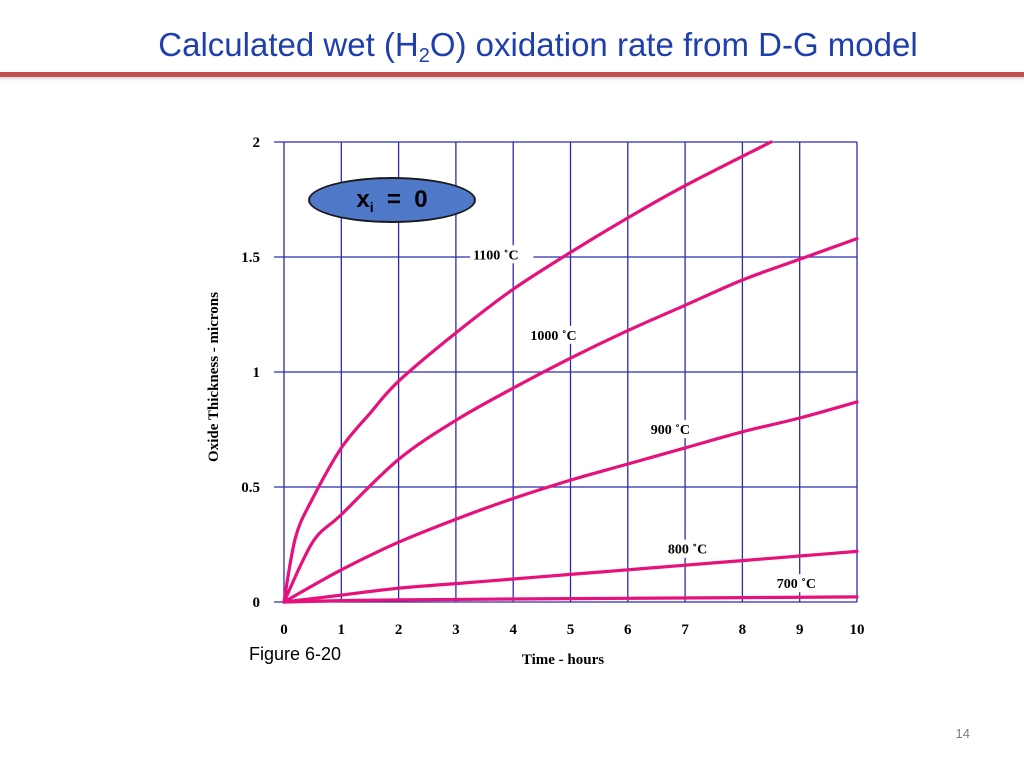 This screenshot has width=1024, height=768. I want to click on series-label-3: 800 ˚C, so click(687, 550).